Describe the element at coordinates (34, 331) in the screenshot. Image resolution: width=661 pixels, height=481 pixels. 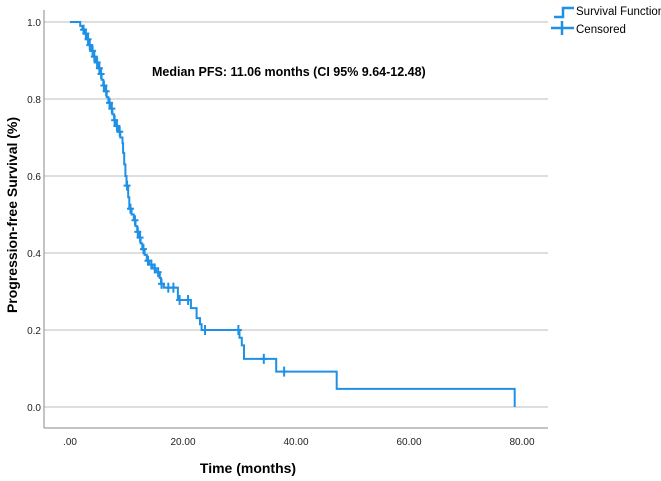
I see `y-tick-label: 0.2` at that location.